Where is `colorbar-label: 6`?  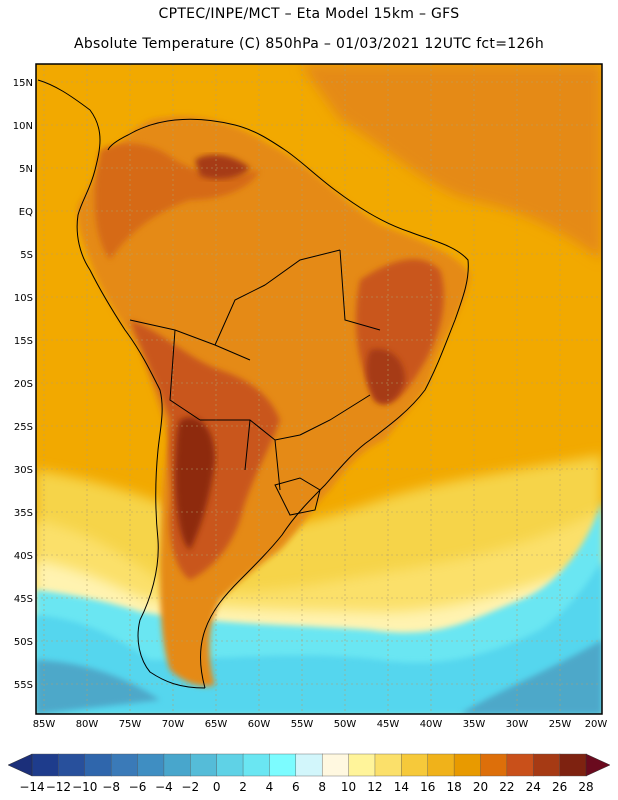 colorbar-label: 6 is located at coordinates (296, 787).